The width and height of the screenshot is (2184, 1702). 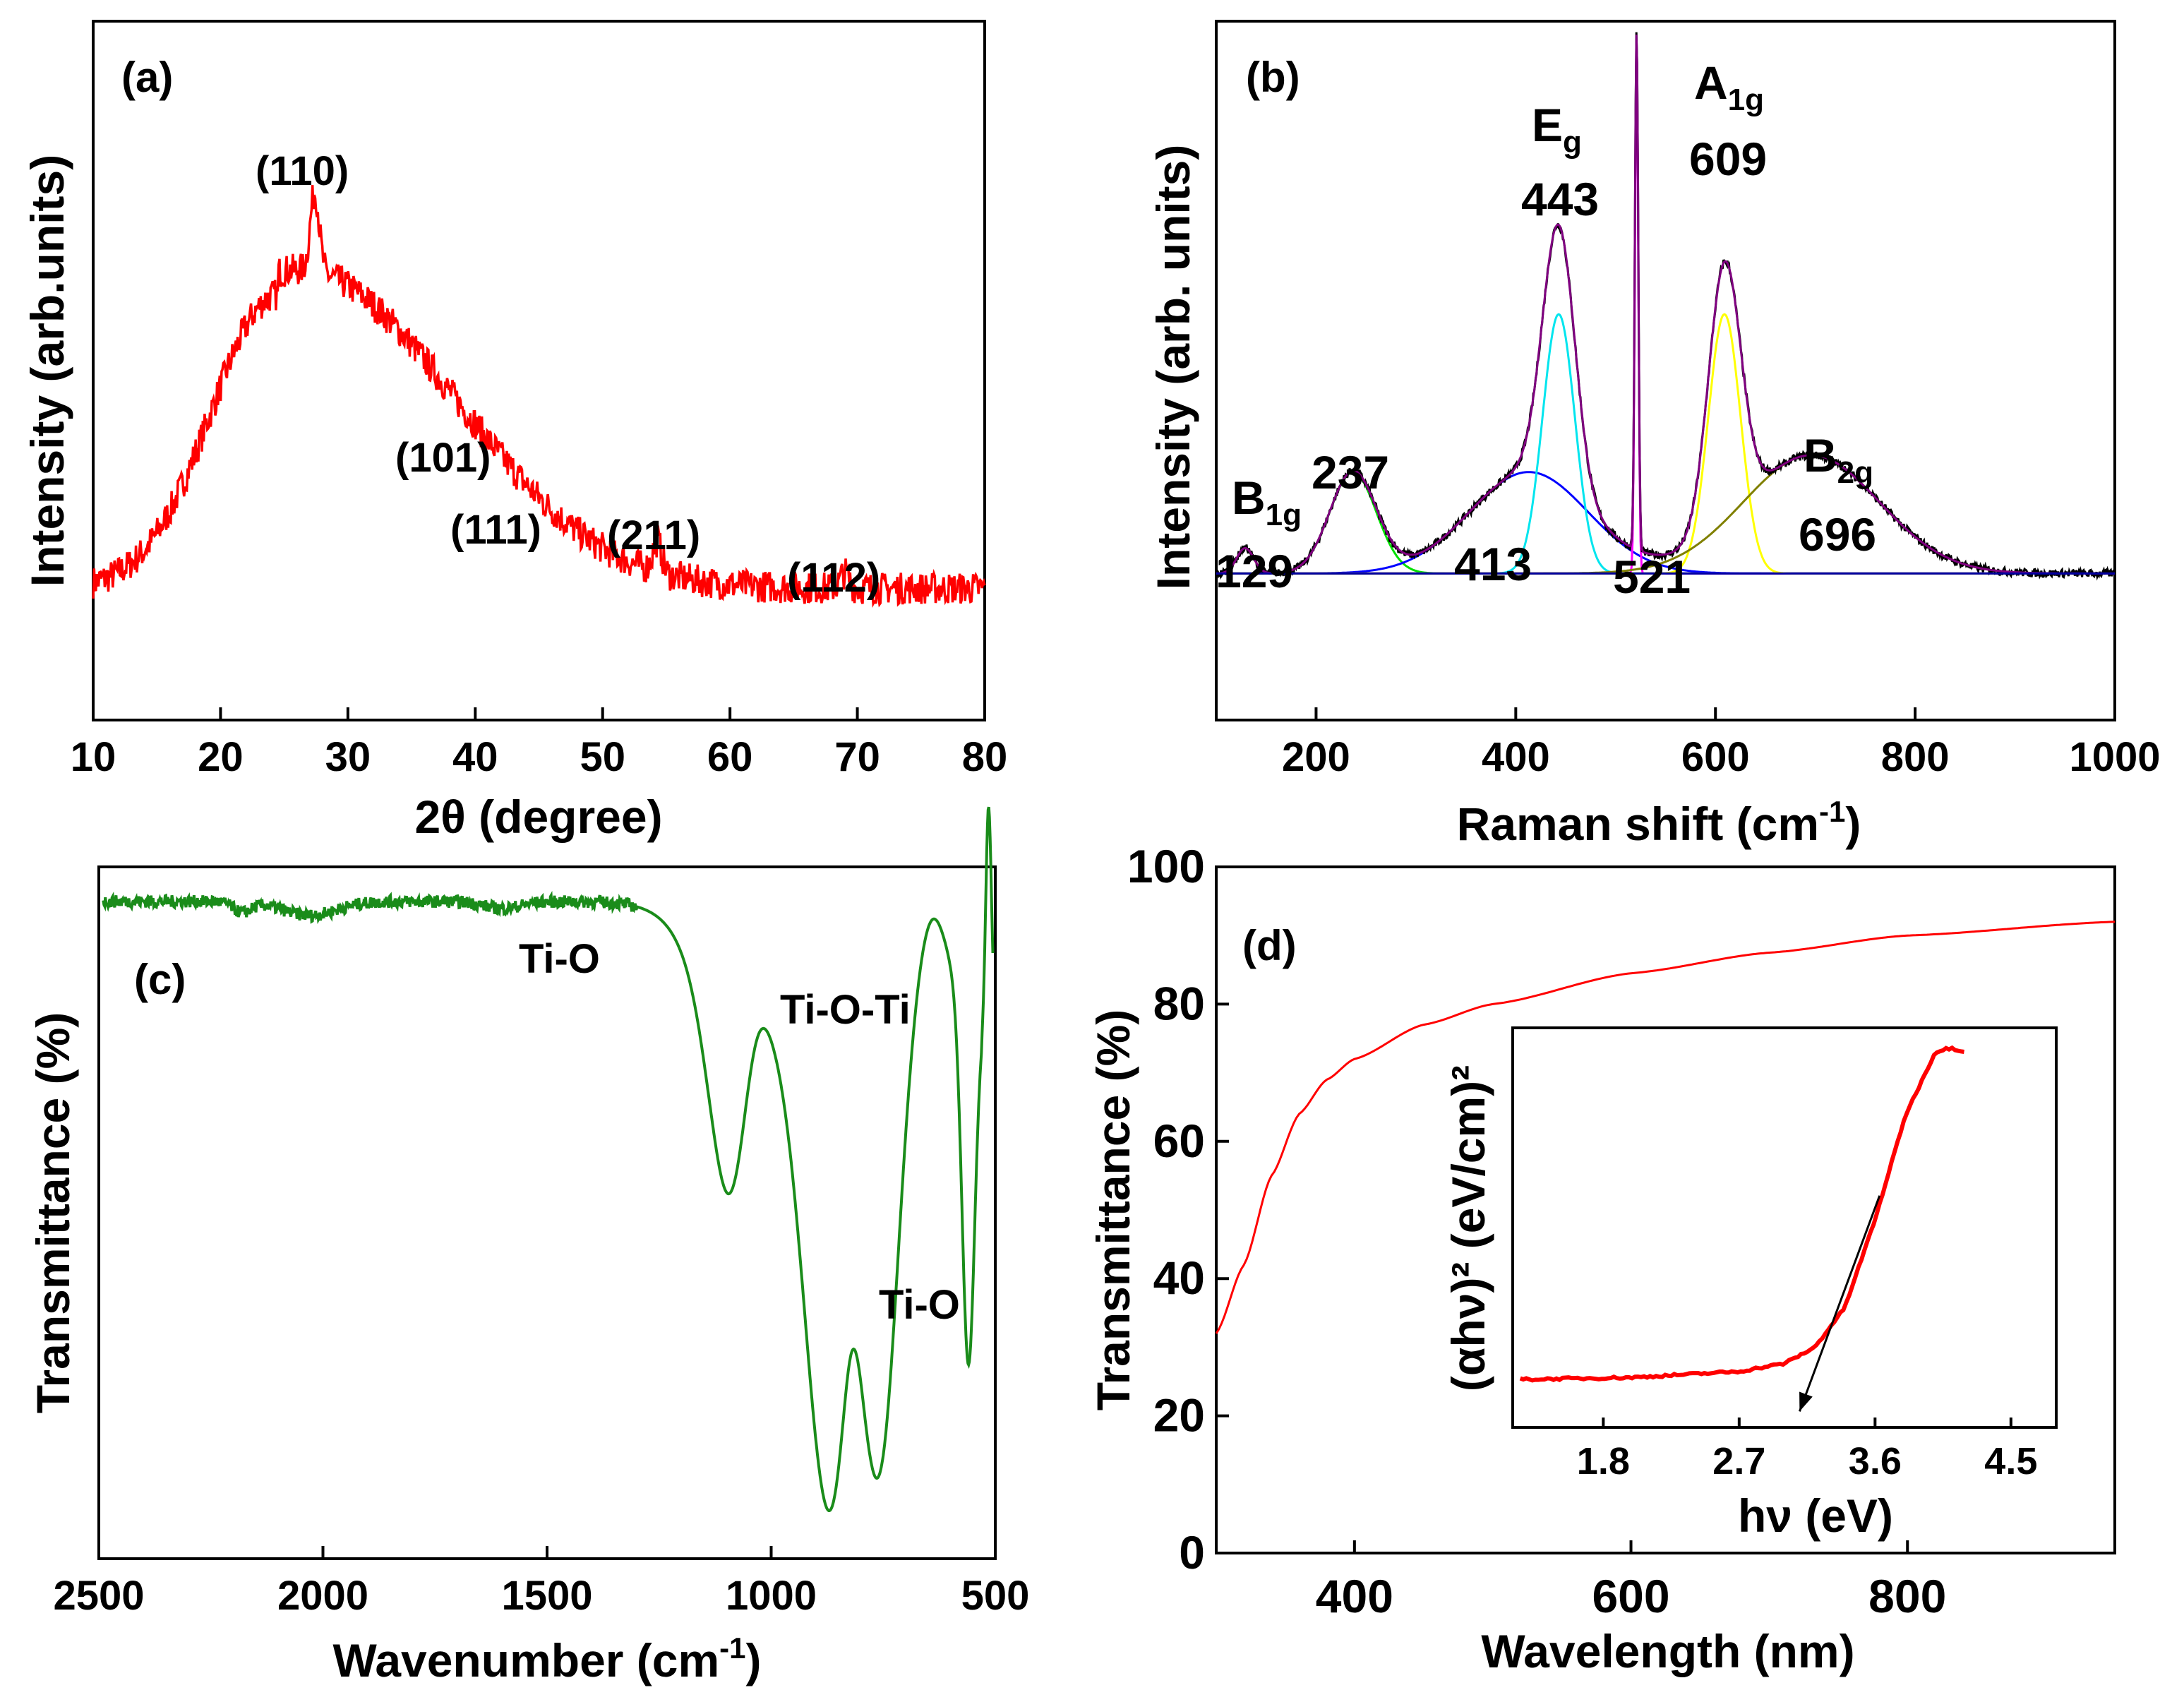 I want to click on panel-c-x-ticks: 2500 2000 1500 1000 500, so click(x=541, y=1582).